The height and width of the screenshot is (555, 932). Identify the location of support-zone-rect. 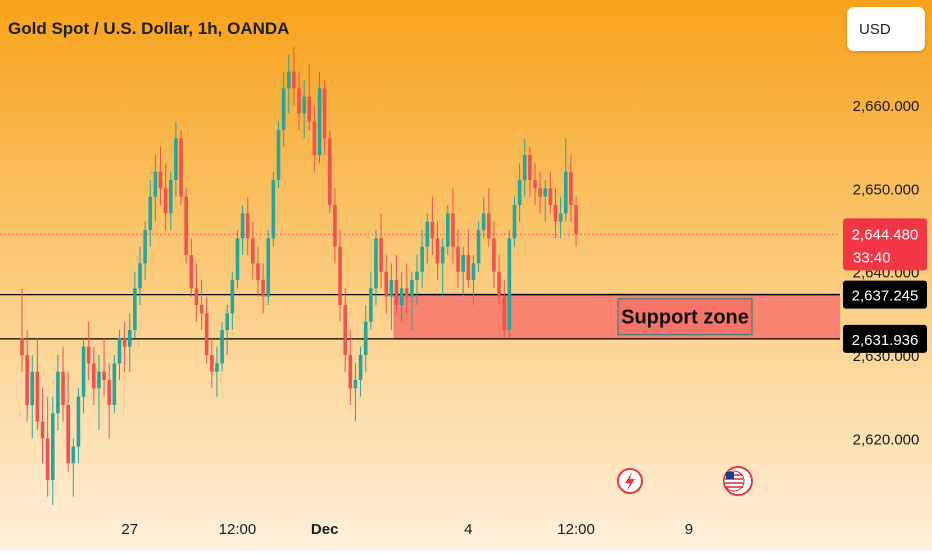
(616, 316).